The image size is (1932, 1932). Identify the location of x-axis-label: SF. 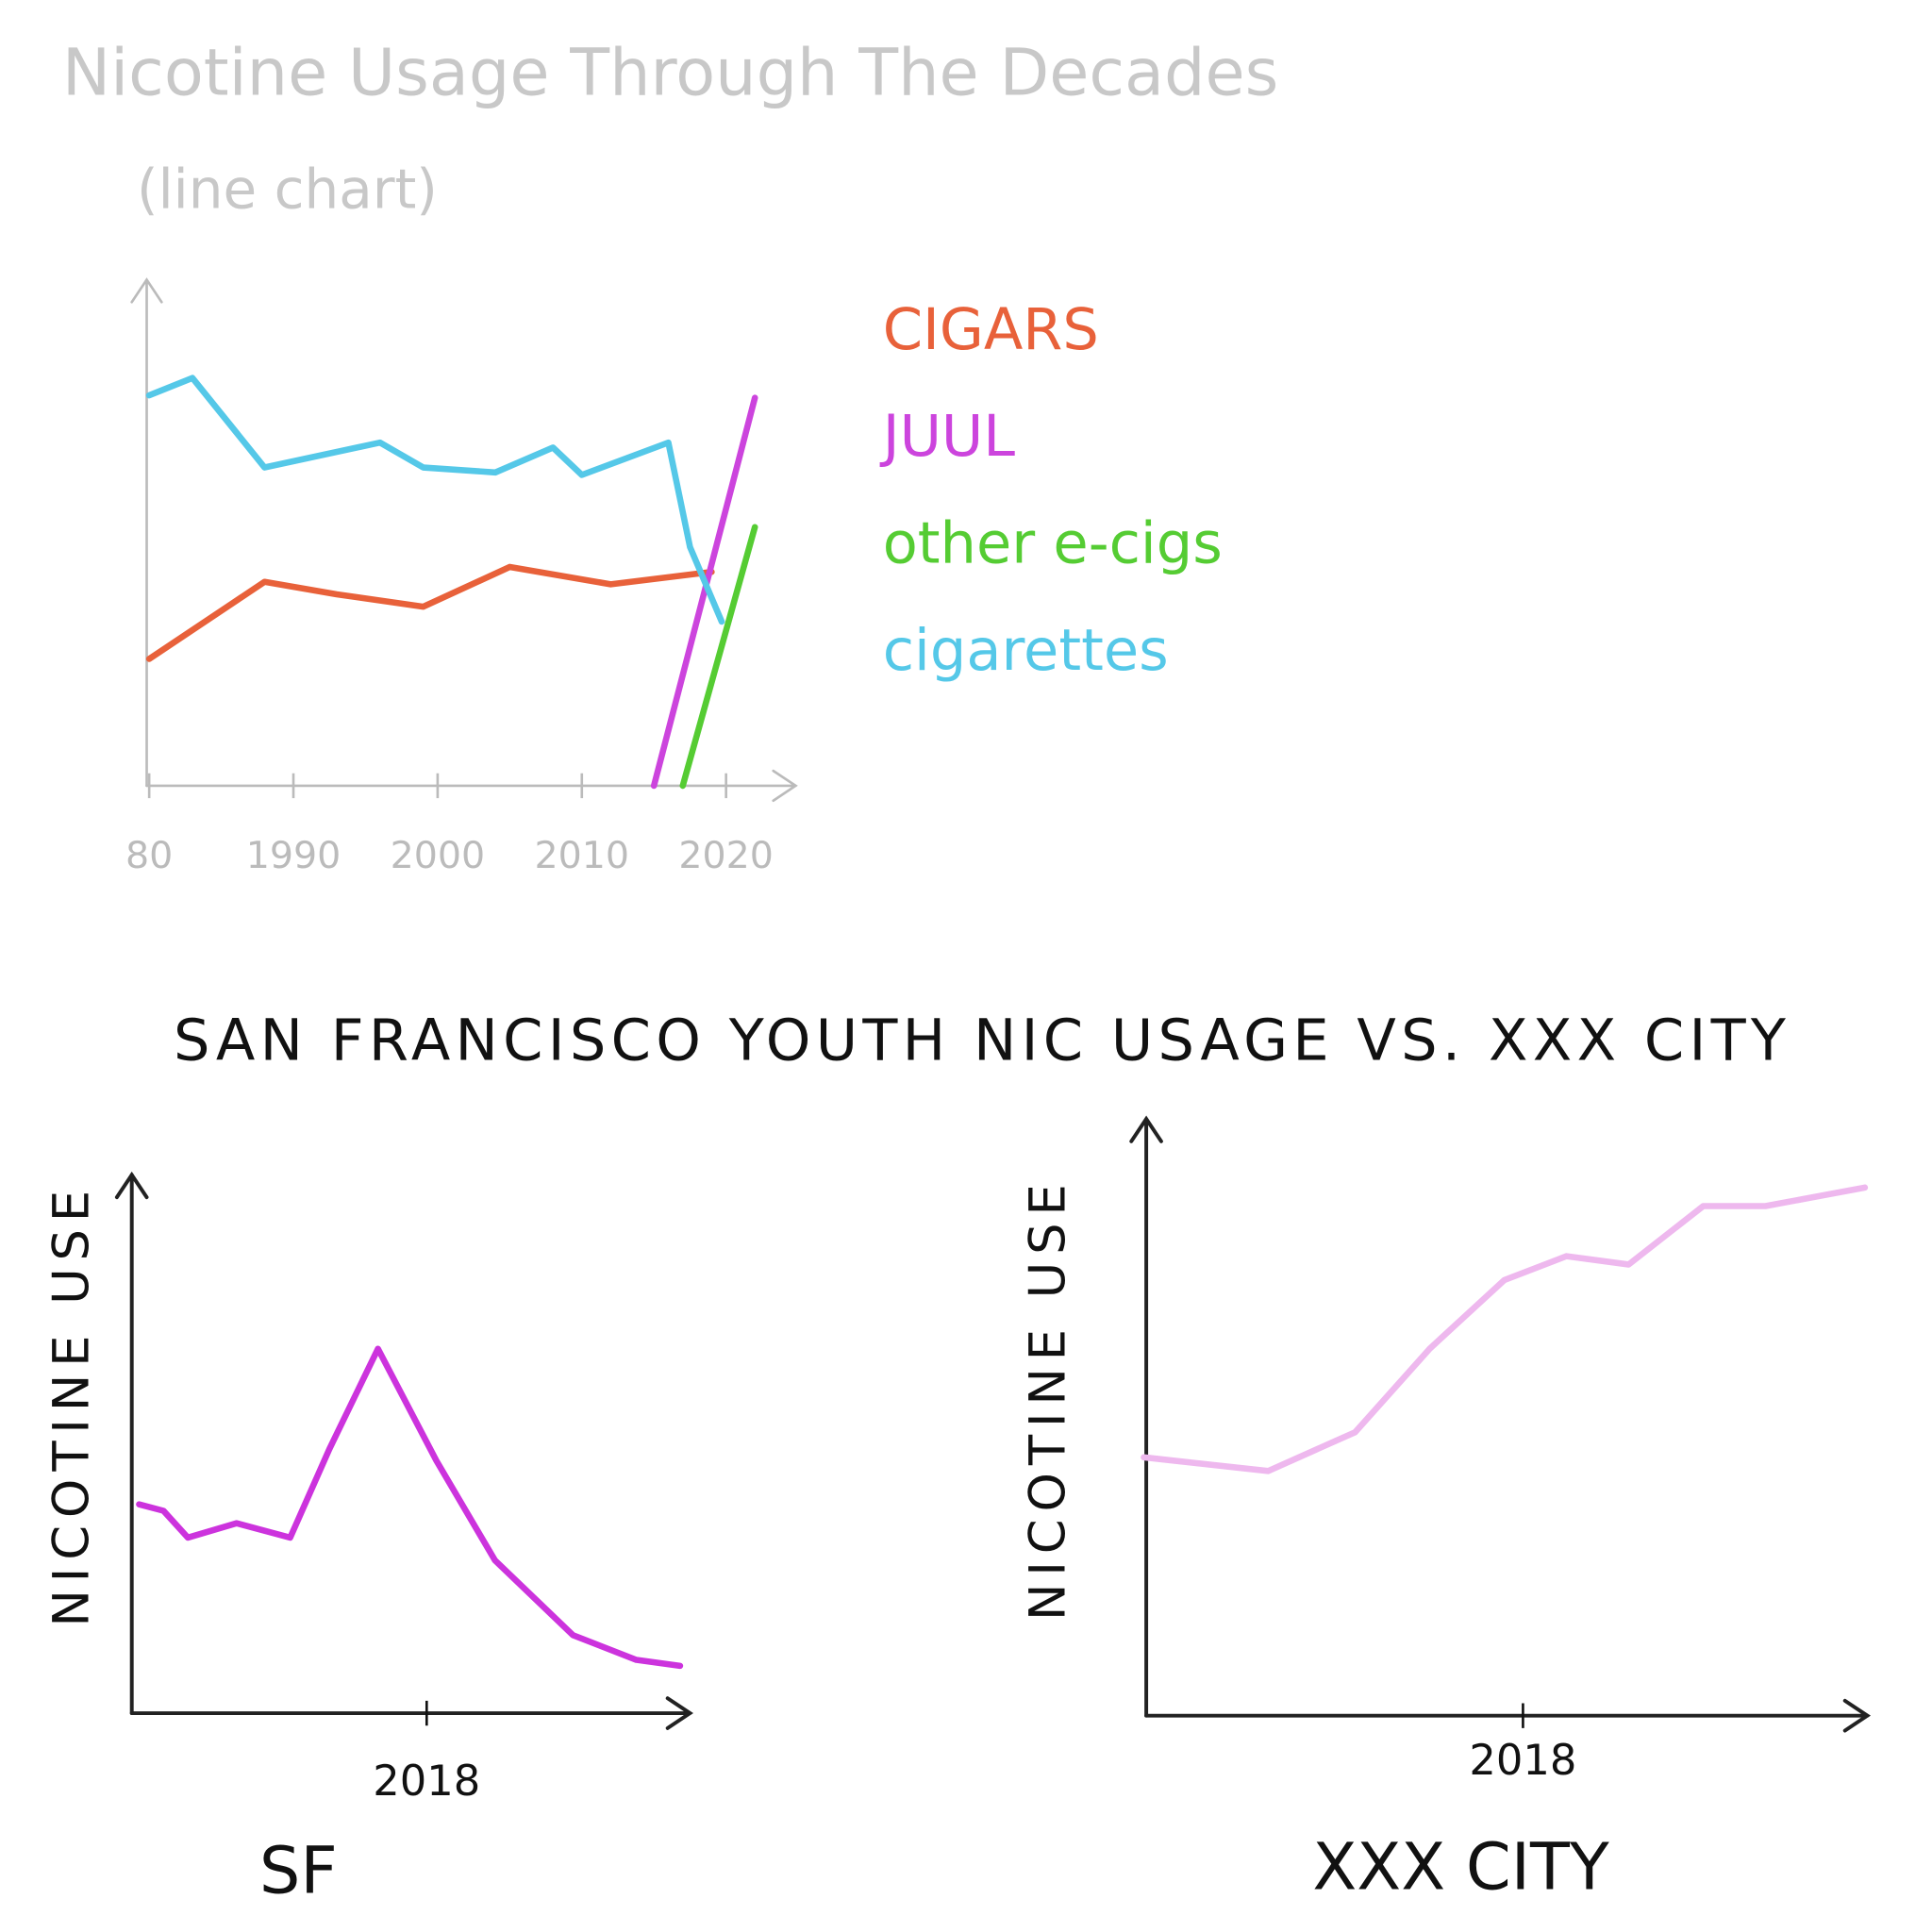
(298, 1871).